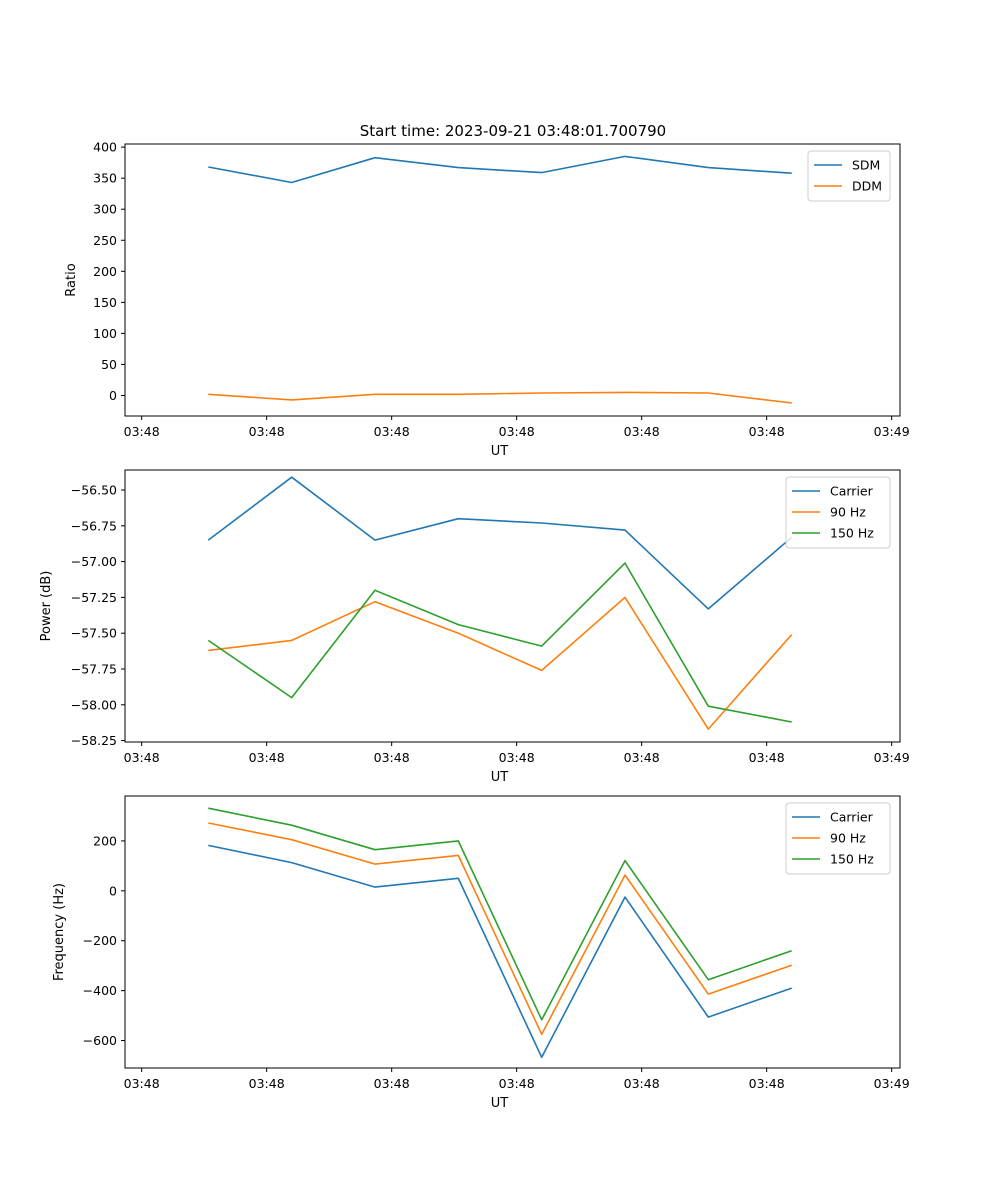 The width and height of the screenshot is (1000, 1200). I want to click on y-tick-label: 400, so click(105, 147).